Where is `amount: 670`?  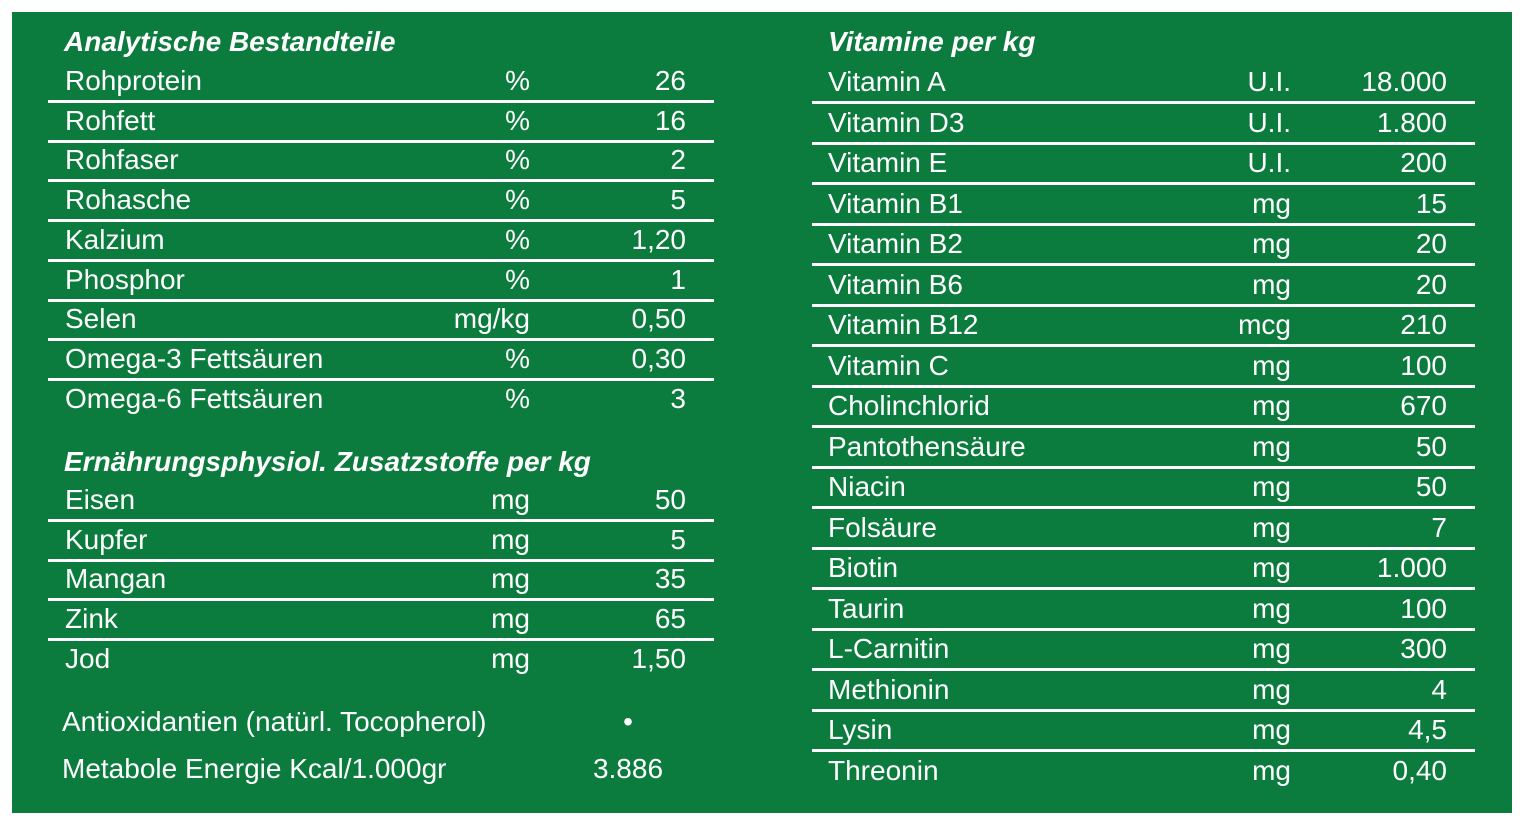 amount: 670 is located at coordinates (1423, 405).